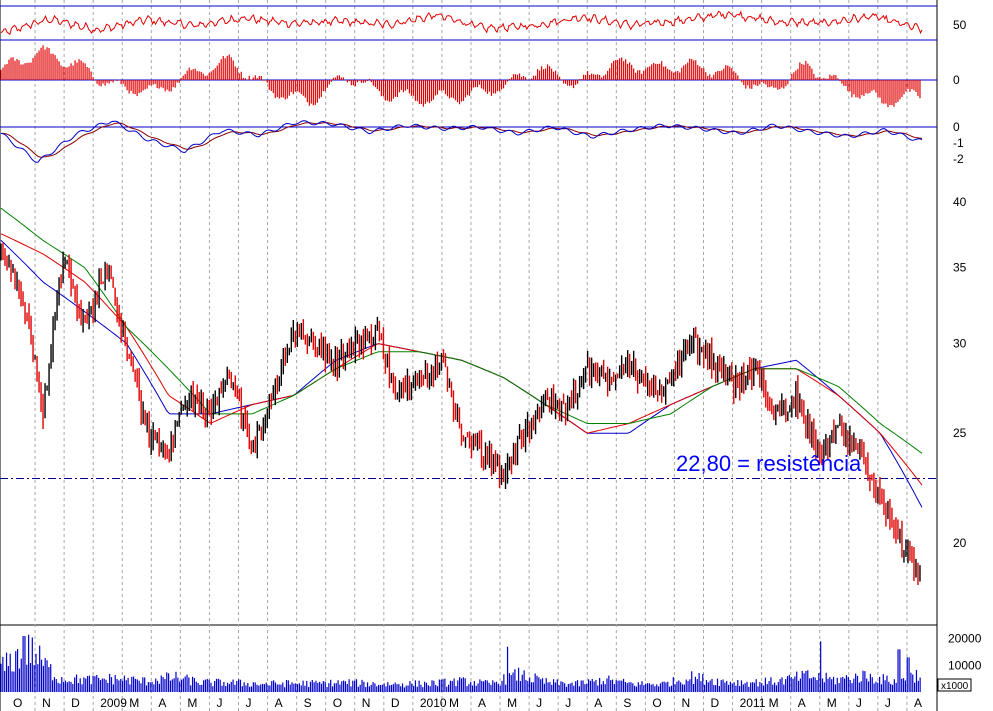 The image size is (993, 711). Describe the element at coordinates (769, 463) in the screenshot. I see `annotation-label: 22,80 = resistência` at that location.